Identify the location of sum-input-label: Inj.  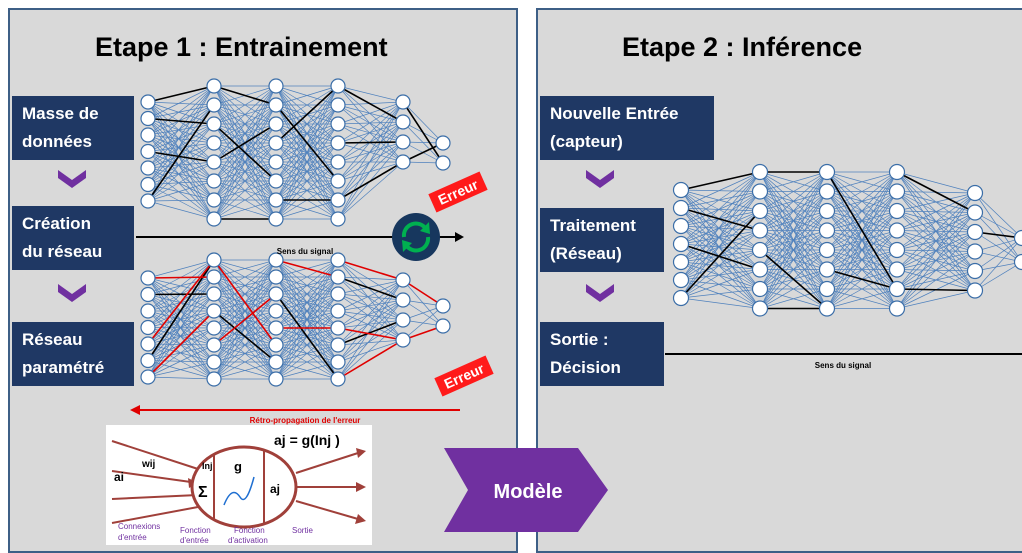
(207, 466).